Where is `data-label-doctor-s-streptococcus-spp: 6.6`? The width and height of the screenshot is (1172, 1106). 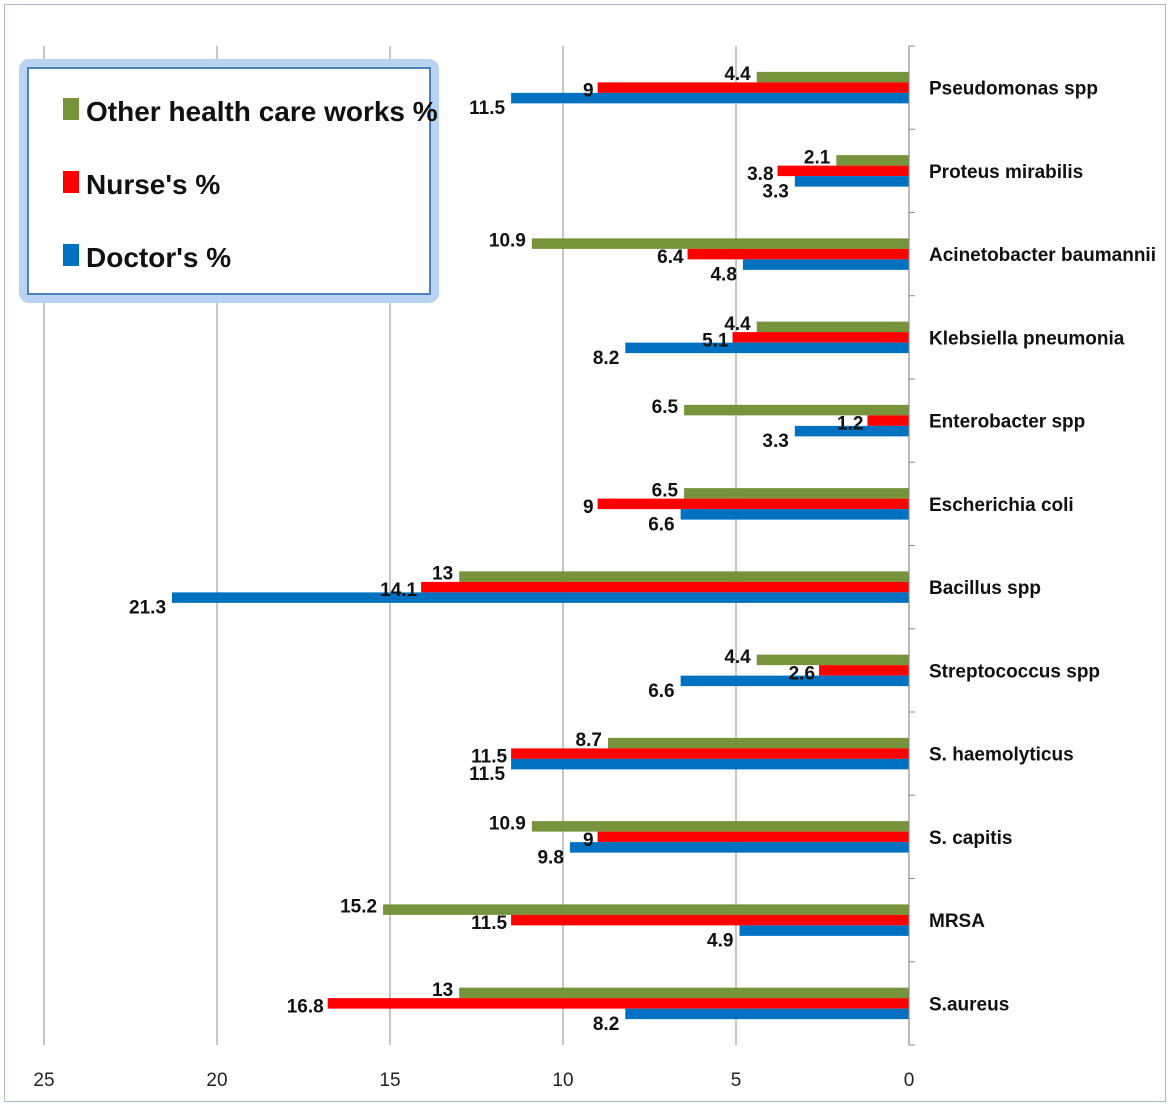
data-label-doctor-s-streptococcus-spp: 6.6 is located at coordinates (661, 691).